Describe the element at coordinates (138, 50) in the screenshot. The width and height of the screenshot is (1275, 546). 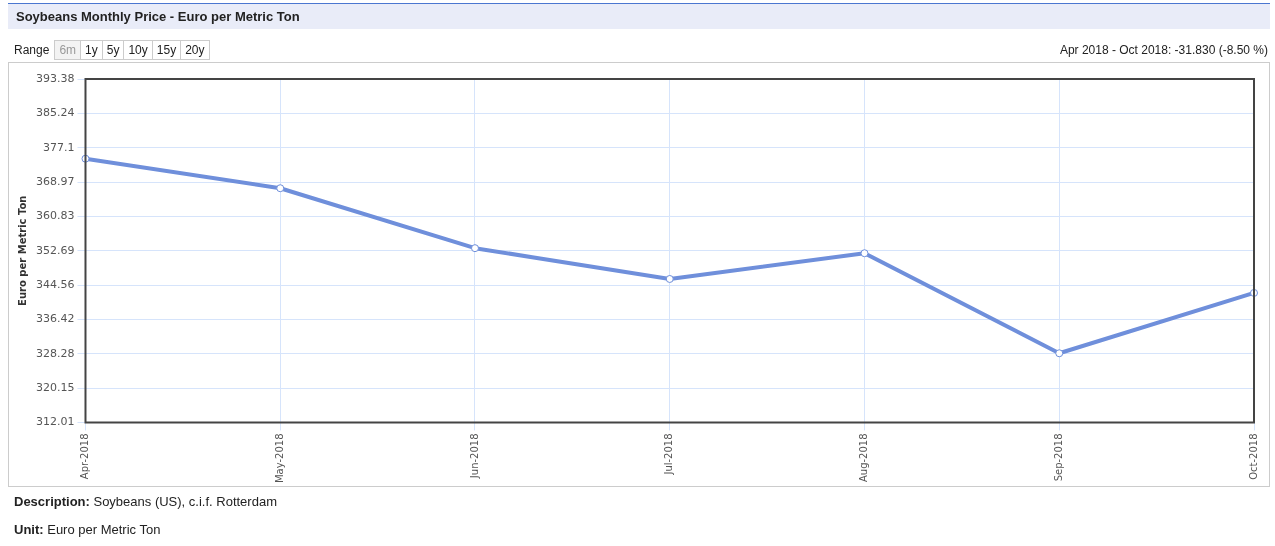
I see `text: 10y` at that location.